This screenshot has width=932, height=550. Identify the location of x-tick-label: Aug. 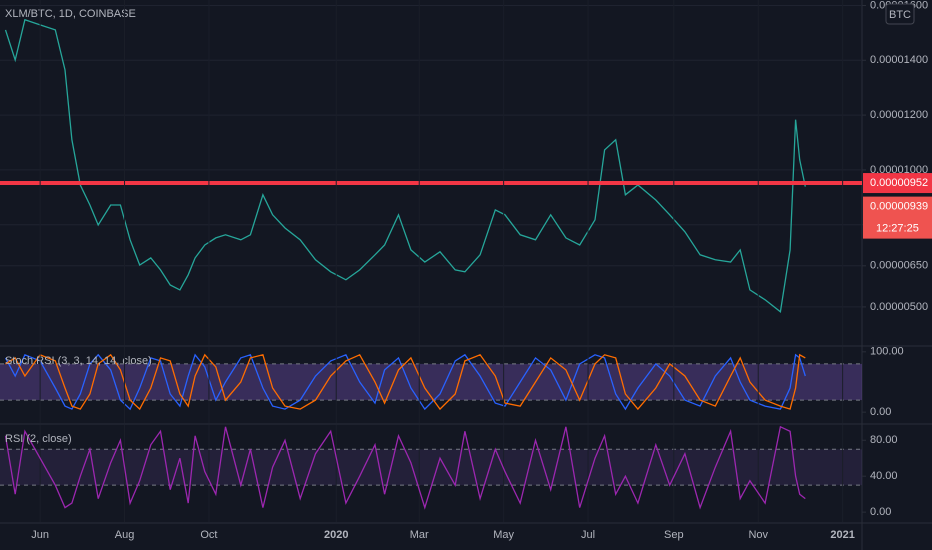
(125, 535).